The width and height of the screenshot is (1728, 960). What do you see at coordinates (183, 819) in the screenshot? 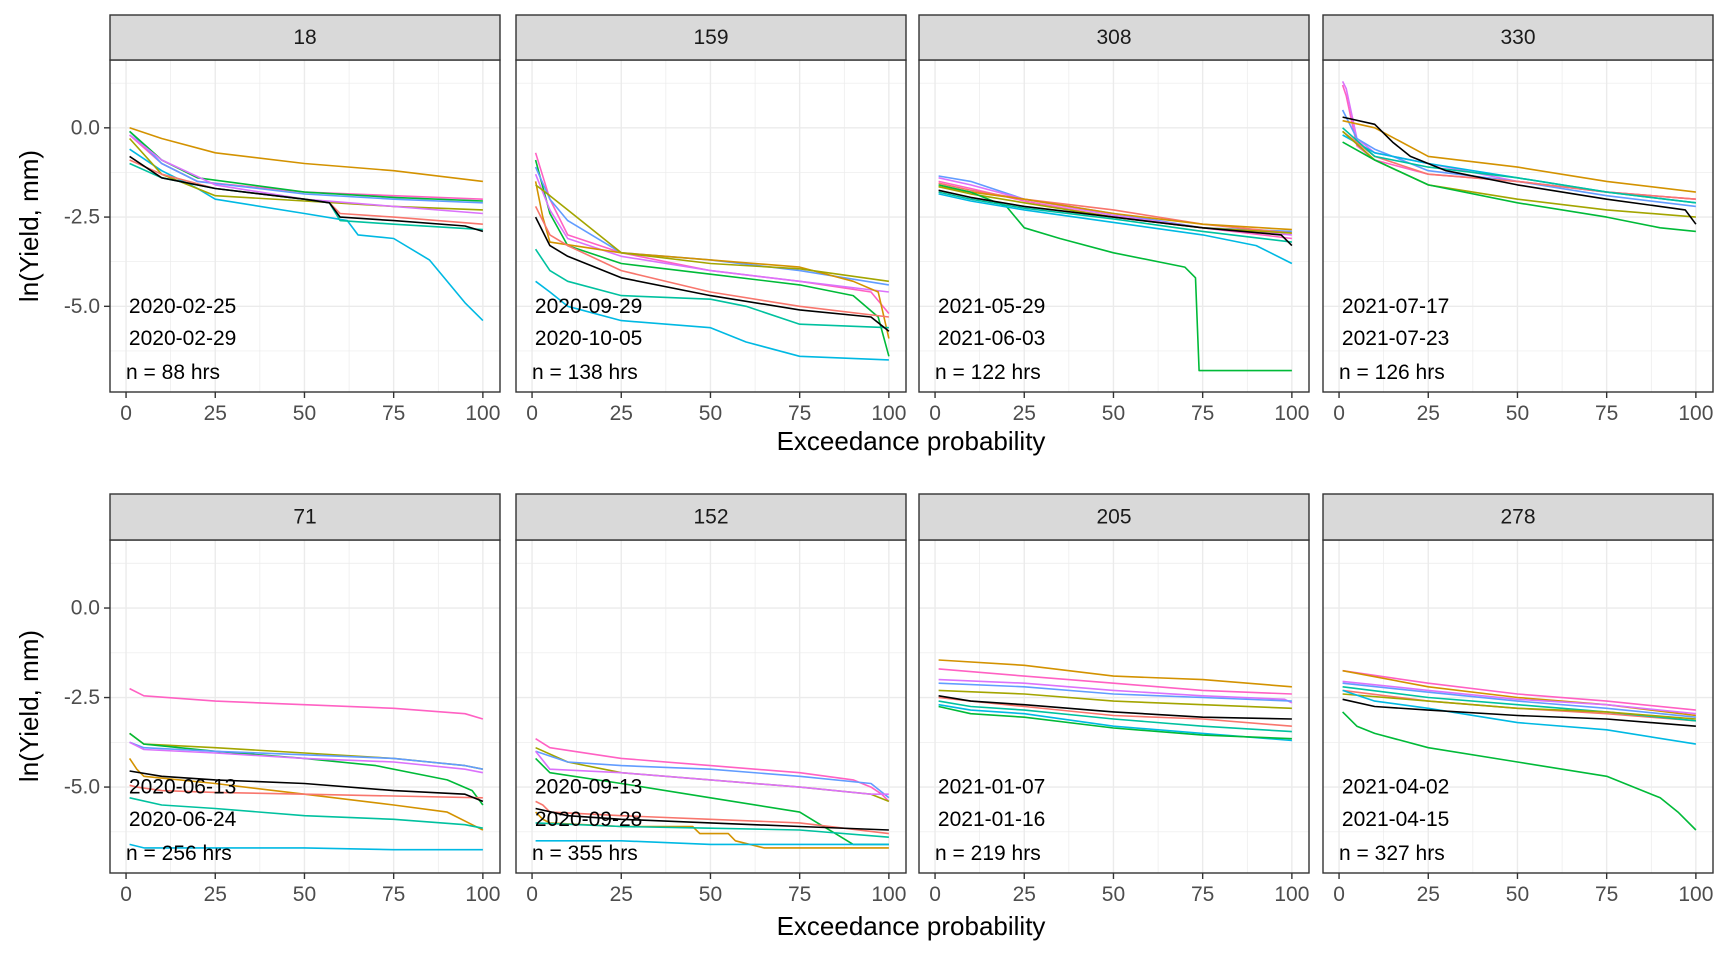
I see `panel-annotation: 2020-06-24` at bounding box center [183, 819].